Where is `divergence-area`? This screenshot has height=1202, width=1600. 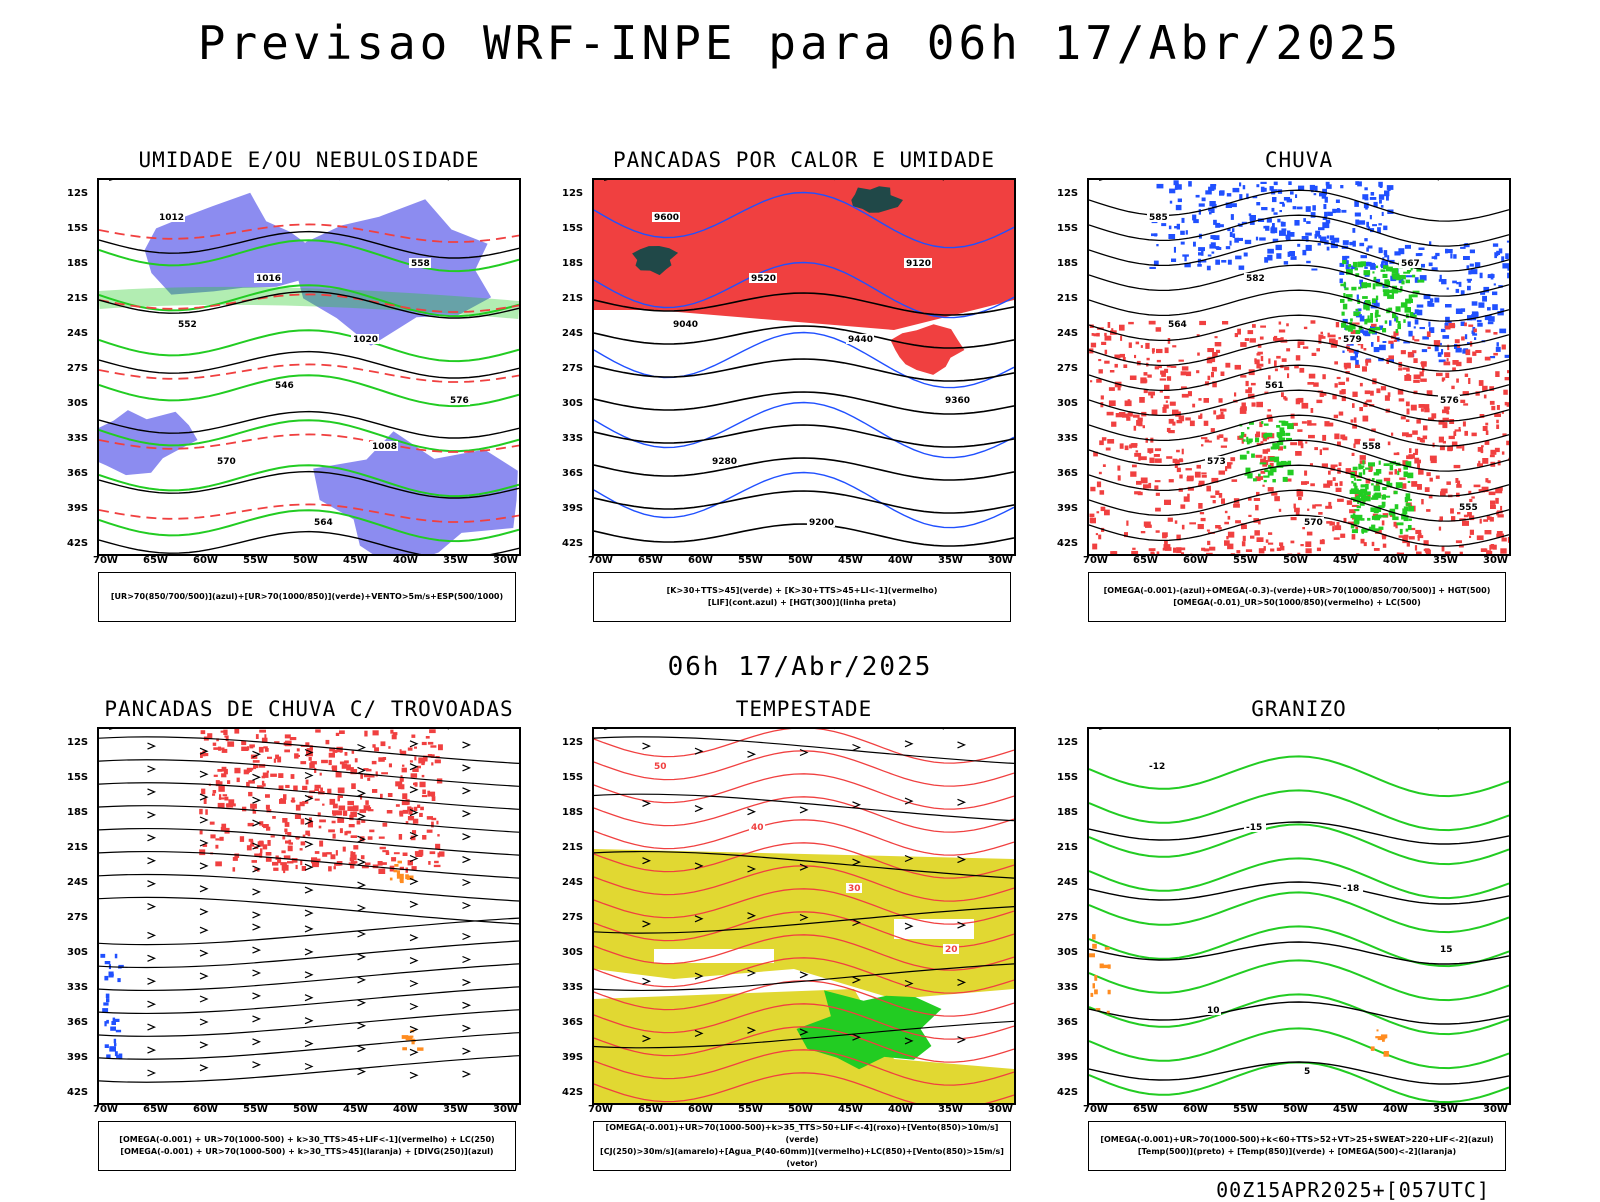 divergence-area is located at coordinates (111, 1007).